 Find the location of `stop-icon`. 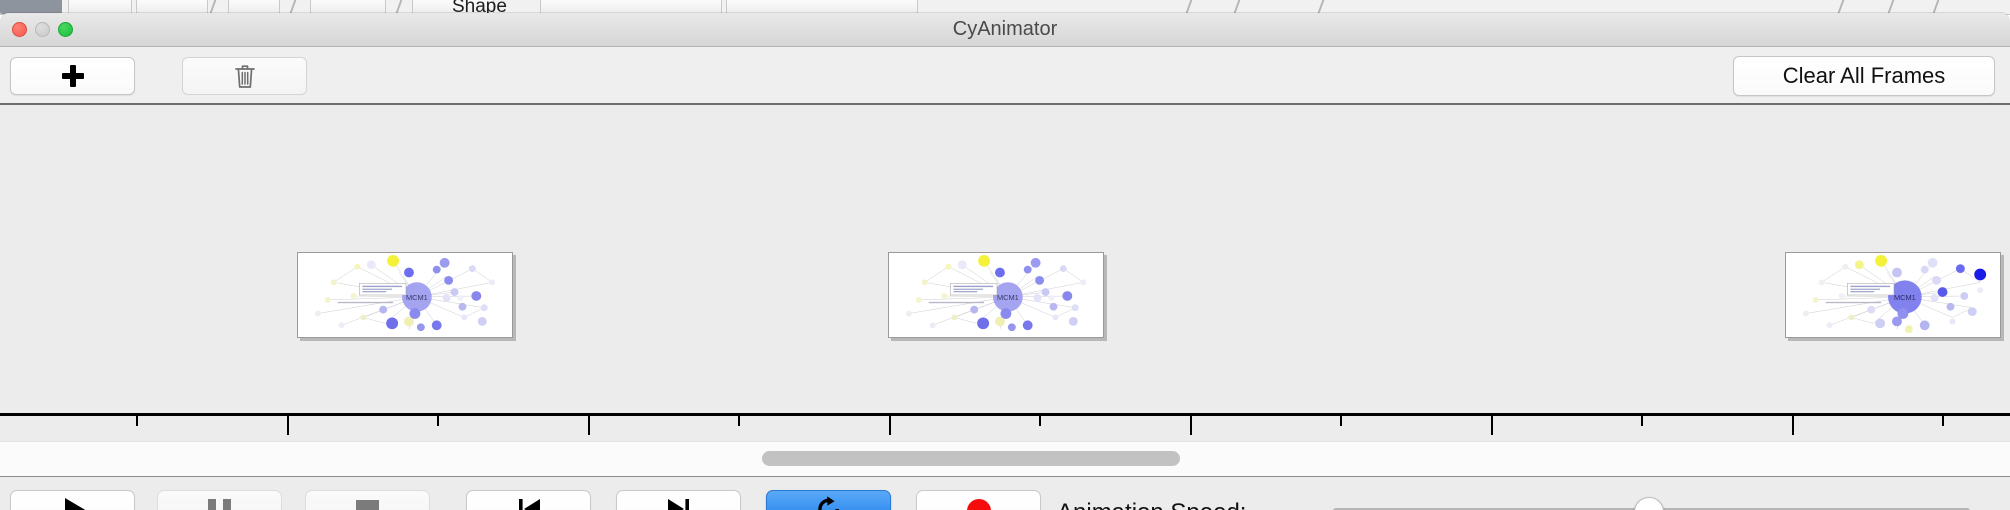

stop-icon is located at coordinates (367, 504).